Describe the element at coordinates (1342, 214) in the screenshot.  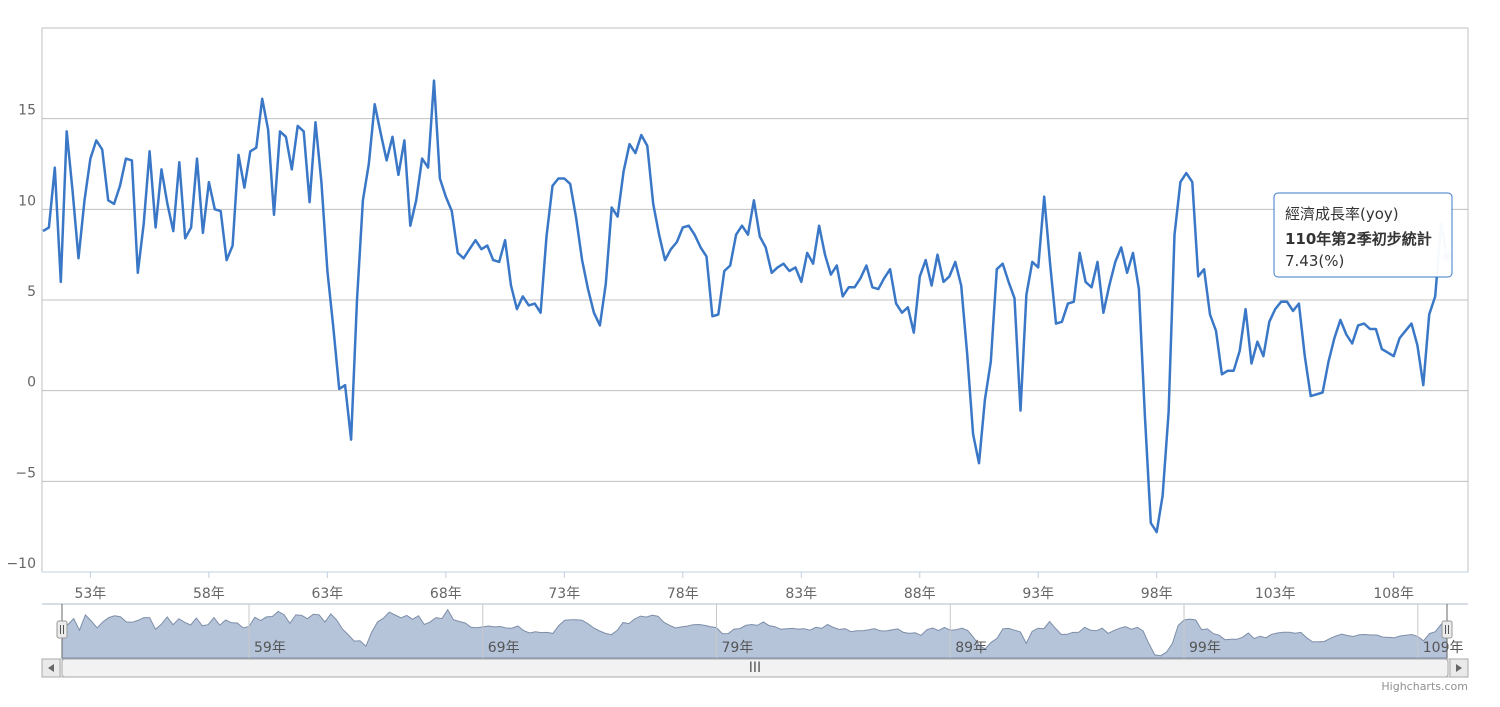
I see `tooltip-series-name: 經濟成長率(yoy)` at that location.